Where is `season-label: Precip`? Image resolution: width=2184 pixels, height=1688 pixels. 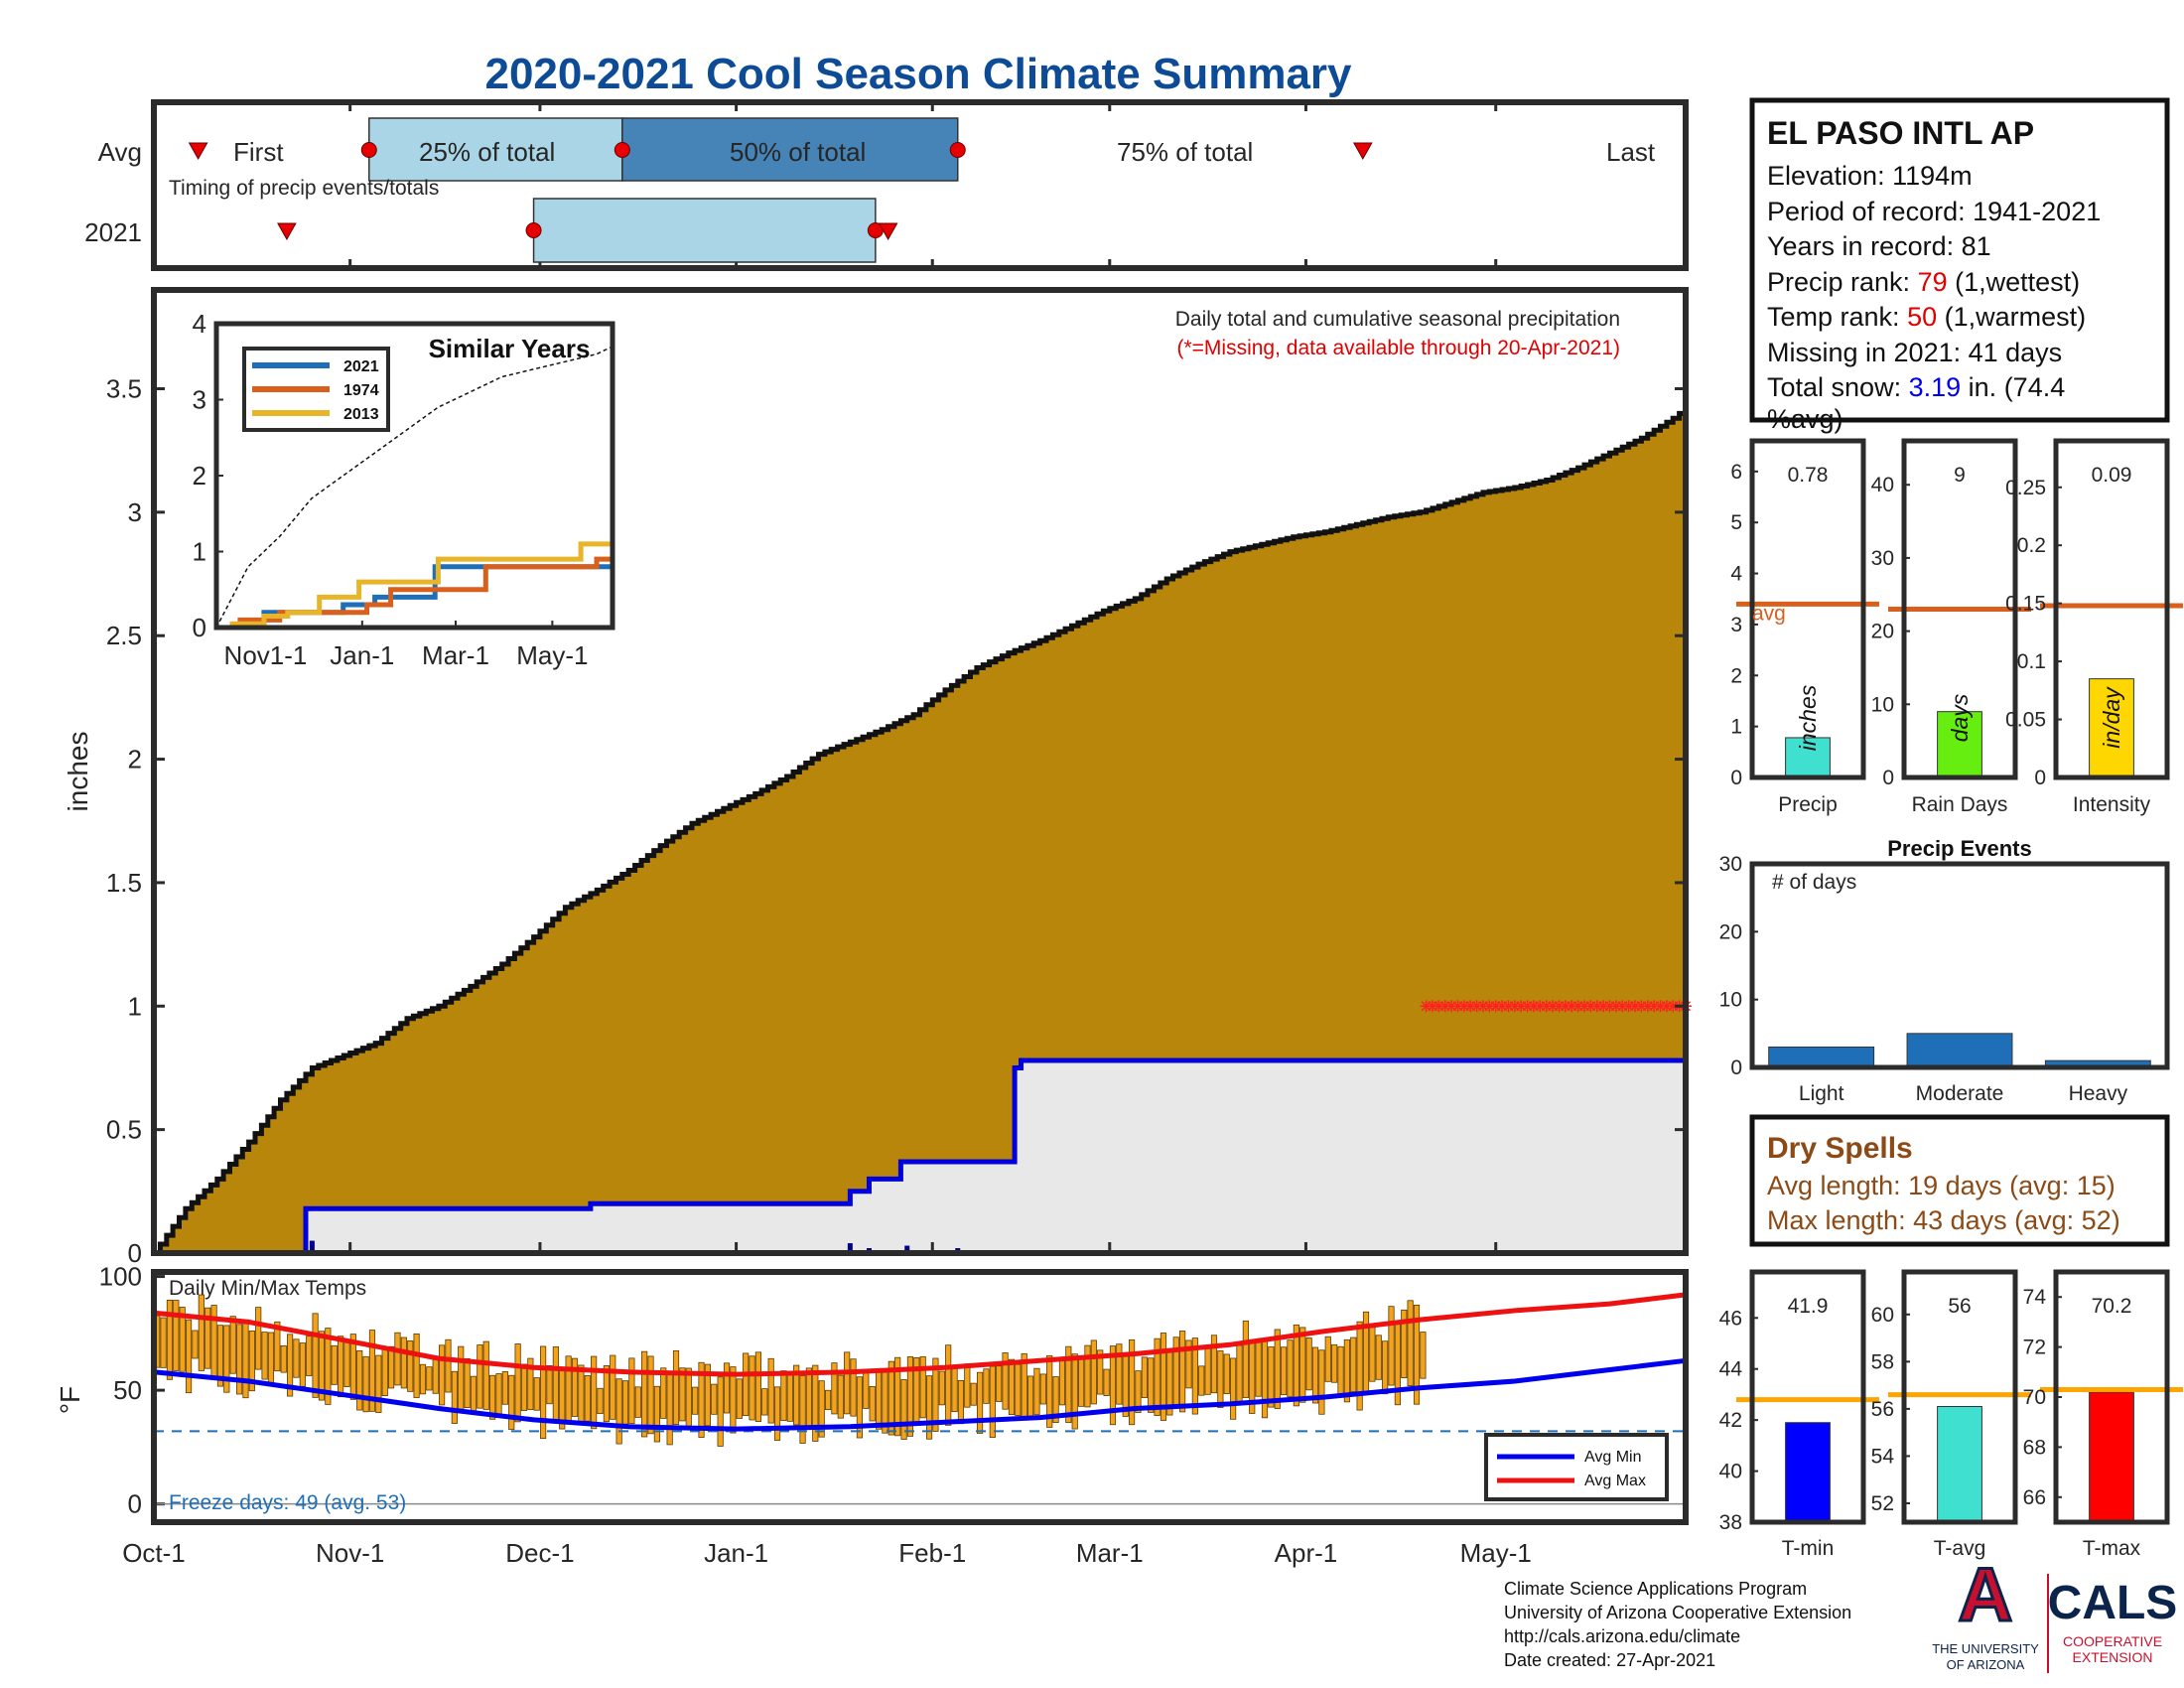
season-label: Precip is located at coordinates (1808, 804).